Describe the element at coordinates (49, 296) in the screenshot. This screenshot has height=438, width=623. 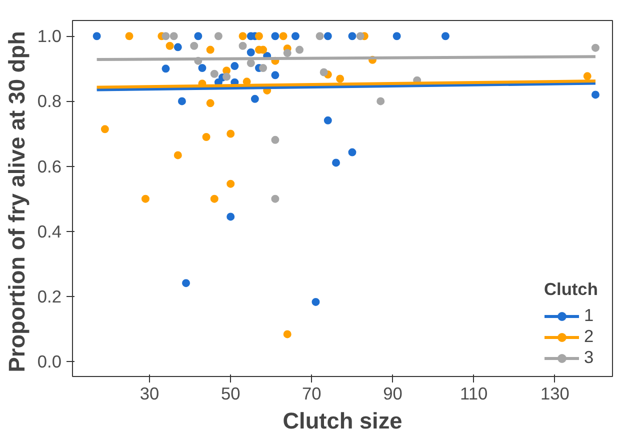
I see `y-tick-label: 0.2` at that location.